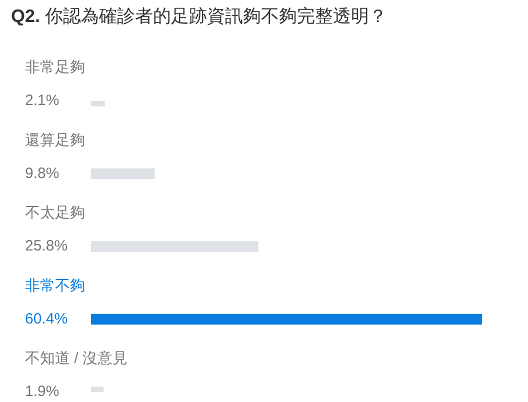  Describe the element at coordinates (55, 285) in the screenshot. I see `y-tick-label: 非常不夠` at that location.